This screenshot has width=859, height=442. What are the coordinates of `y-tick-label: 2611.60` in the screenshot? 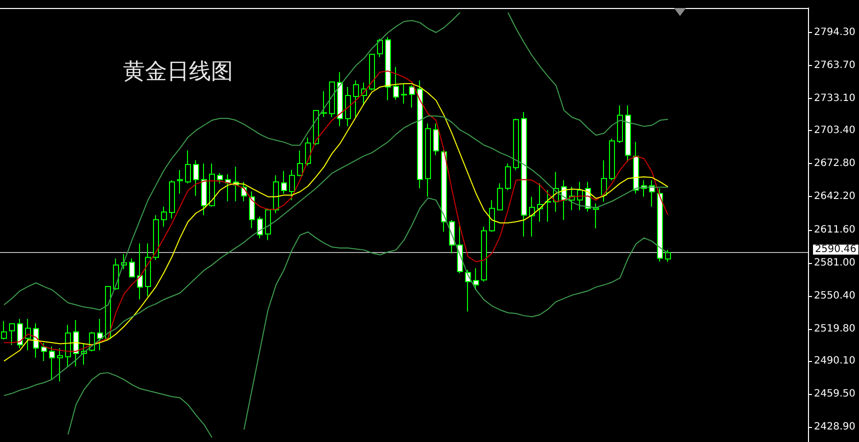 It's located at (835, 230).